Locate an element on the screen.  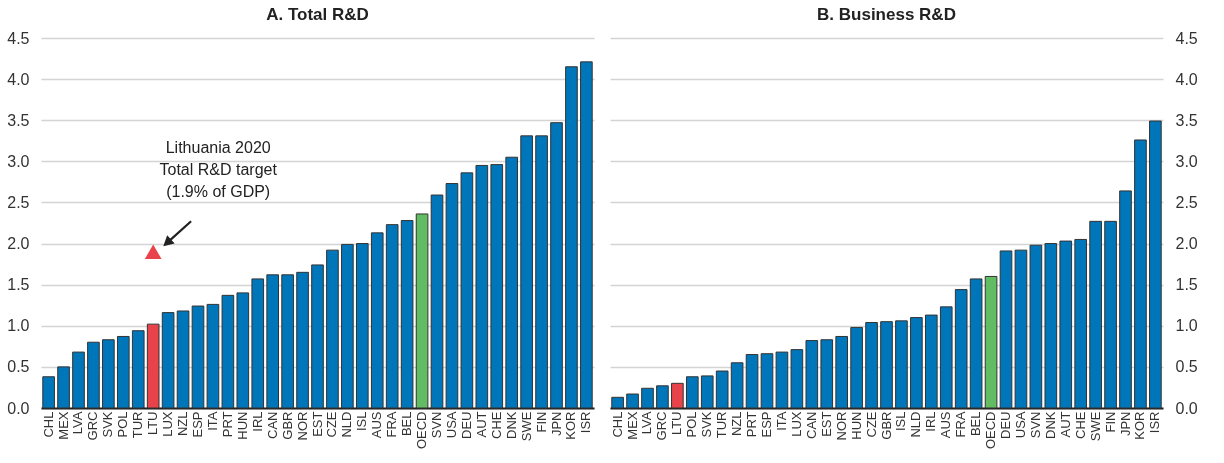
chart-title: B. Business R&D is located at coordinates (886, 14).